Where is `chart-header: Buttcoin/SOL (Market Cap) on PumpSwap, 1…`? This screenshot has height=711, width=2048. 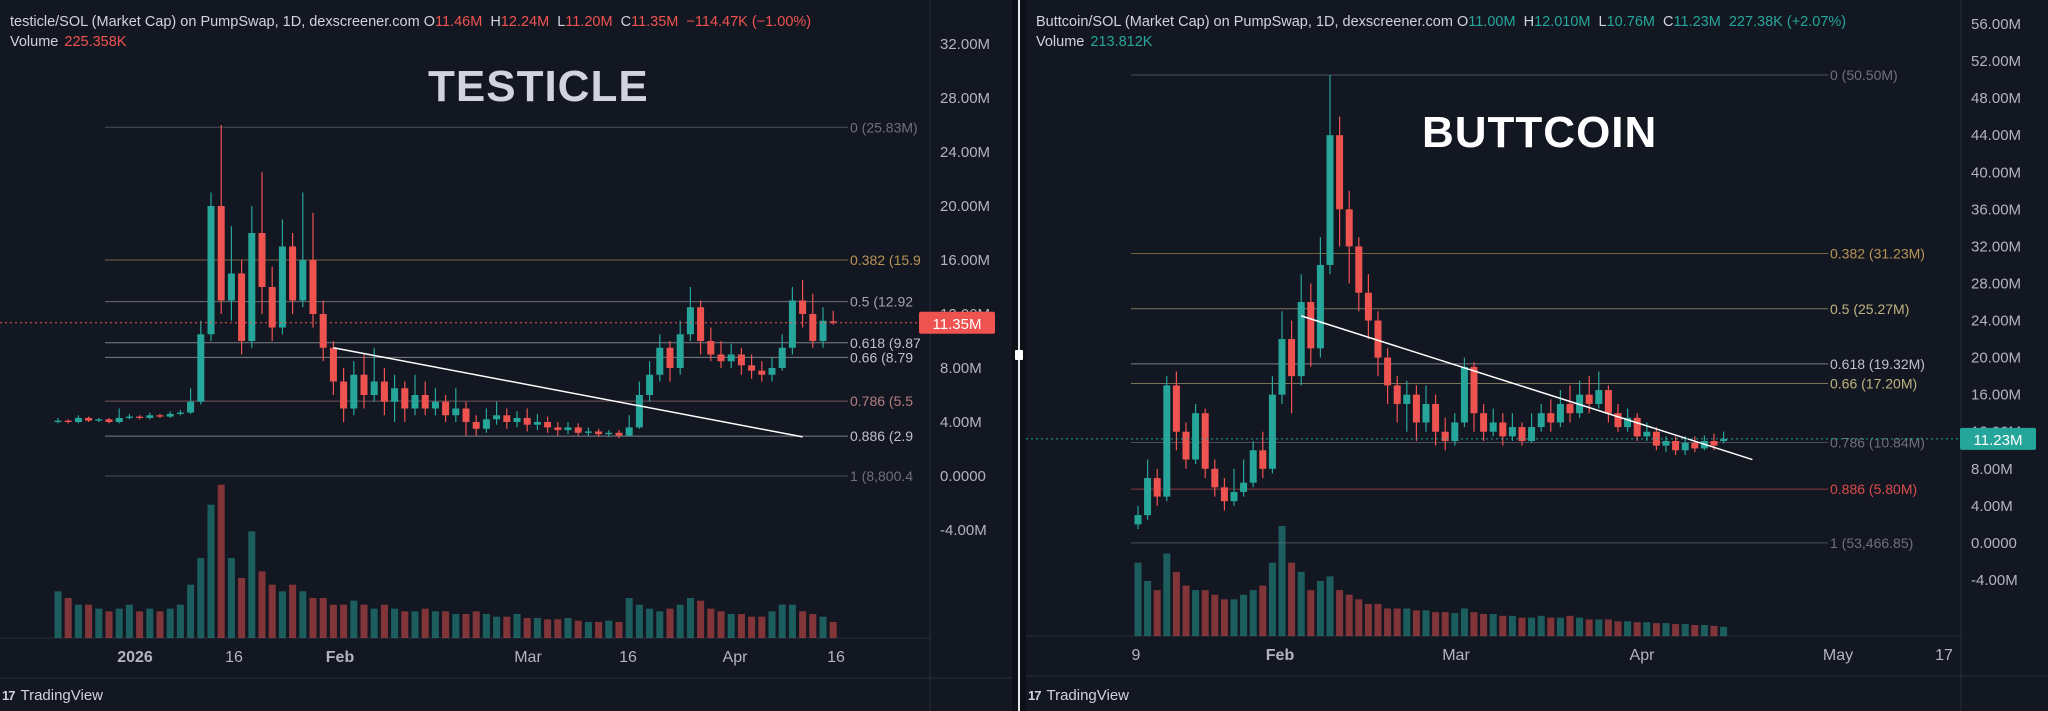 chart-header: Buttcoin/SOL (Market Cap) on PumpSwap, 1… is located at coordinates (1443, 22).